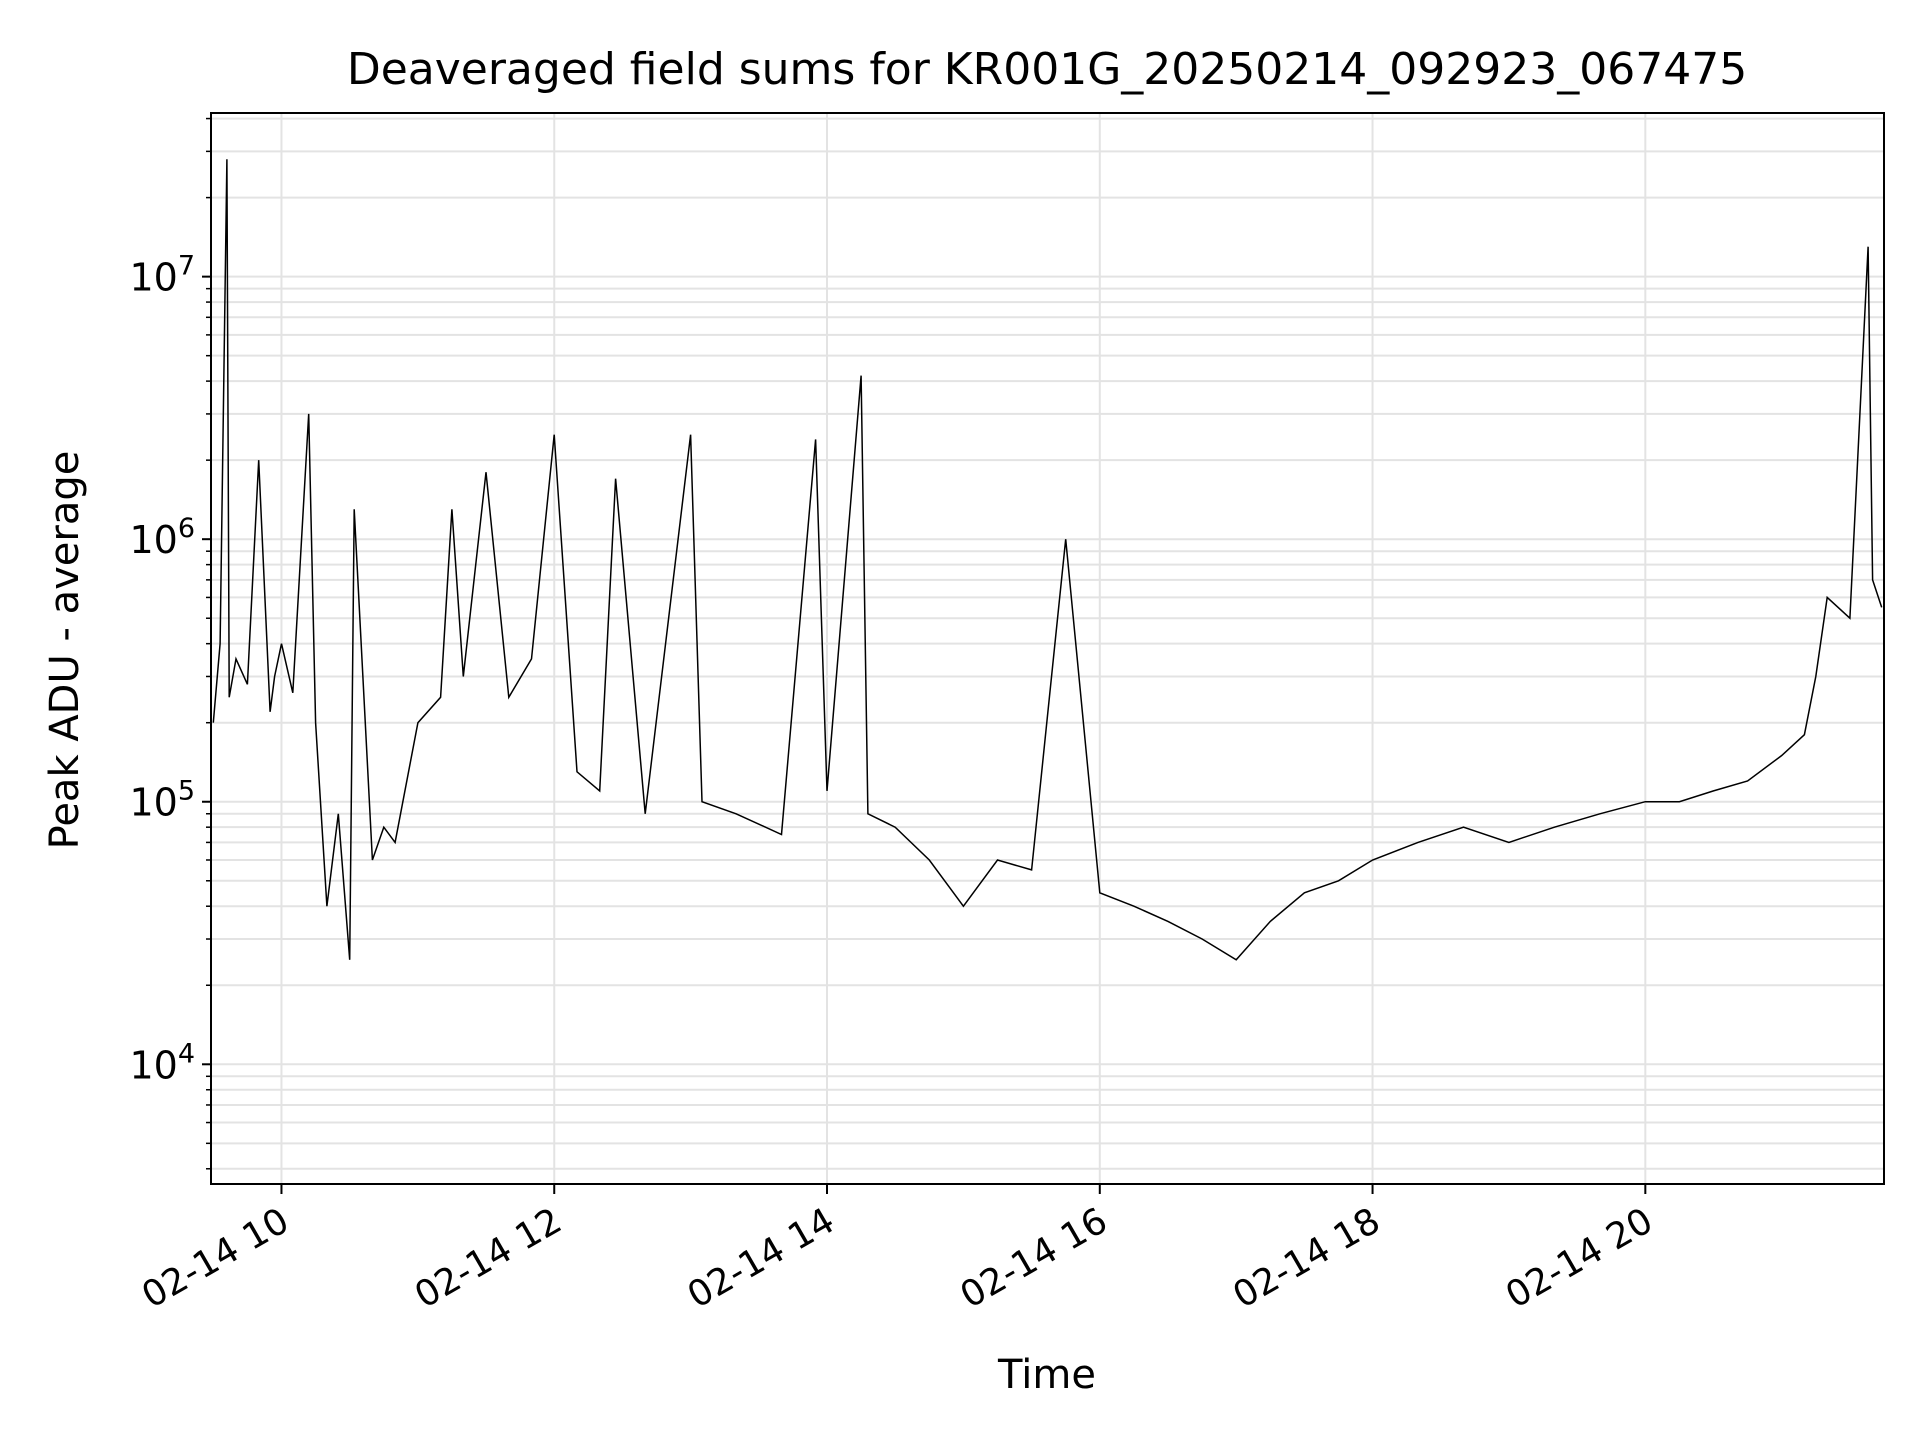 This screenshot has height=1440, width=1920. What do you see at coordinates (488, 1258) in the screenshot?
I see `x-tick-label: 02-14 12` at bounding box center [488, 1258].